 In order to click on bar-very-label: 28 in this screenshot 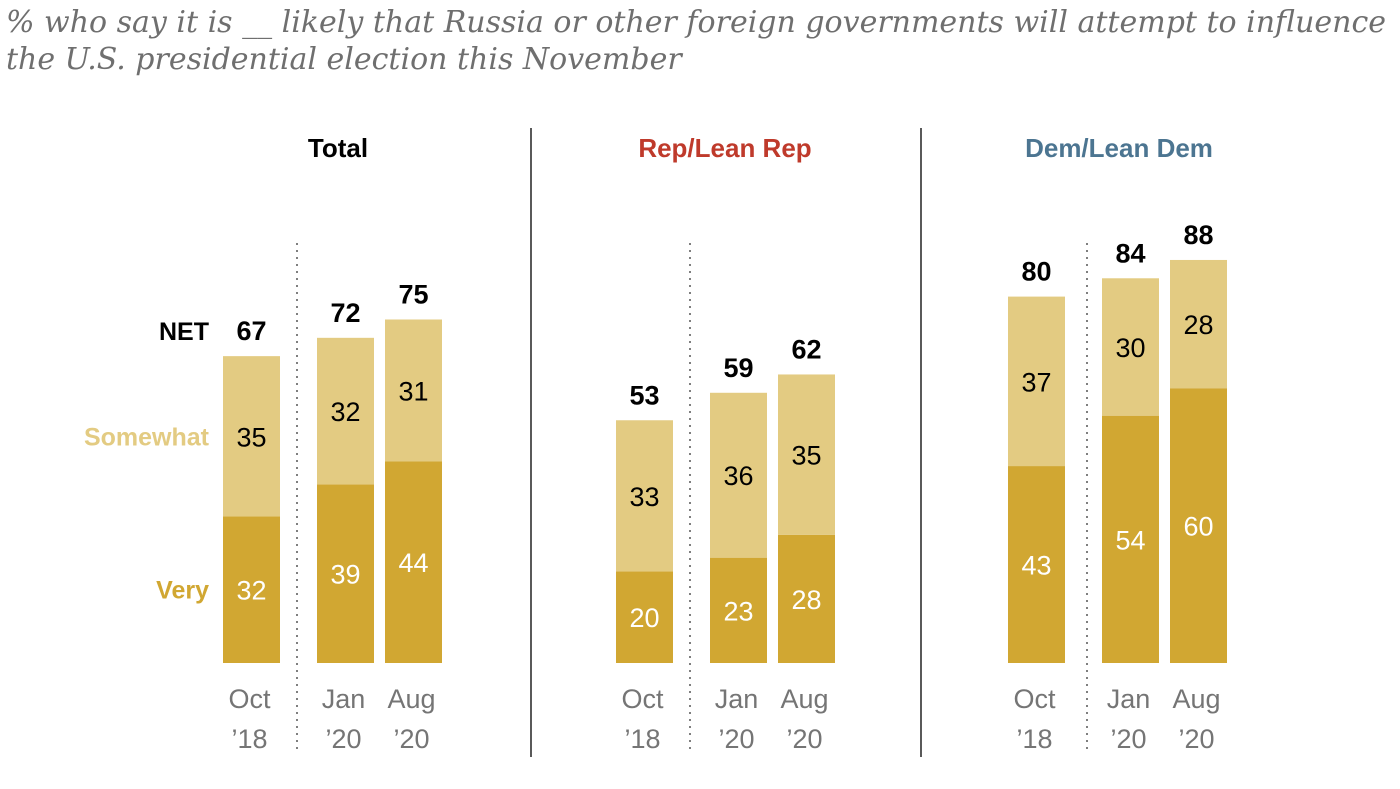, I will do `click(806, 600)`.